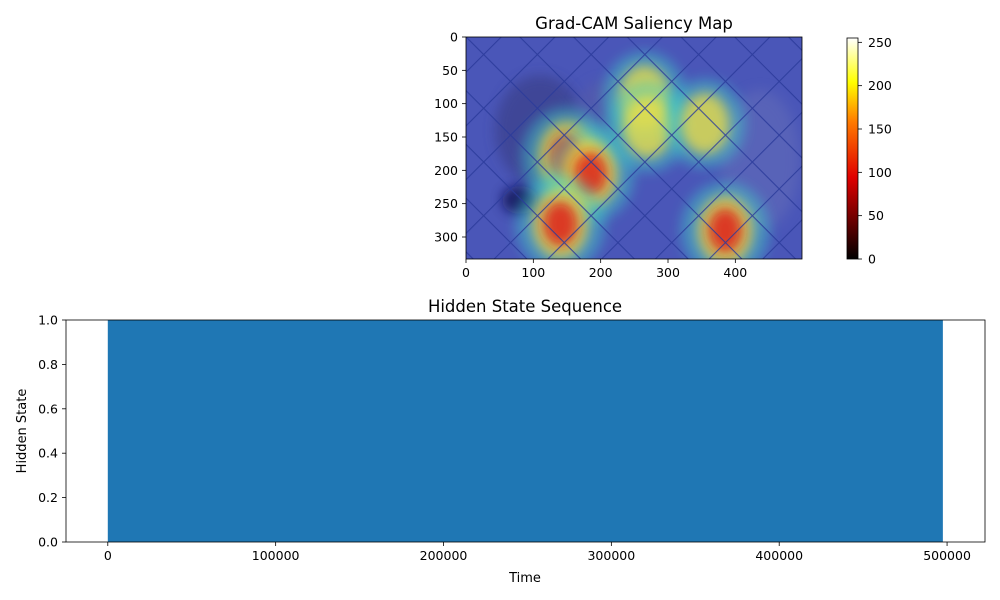 This screenshot has width=1000, height=600. I want to click on saliency-x-ticks: 0 100 200 300 400, so click(604, 269).